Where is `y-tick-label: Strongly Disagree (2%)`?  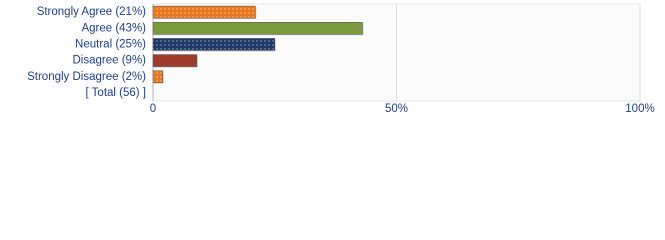 y-tick-label: Strongly Disagree (2%) is located at coordinates (86, 77).